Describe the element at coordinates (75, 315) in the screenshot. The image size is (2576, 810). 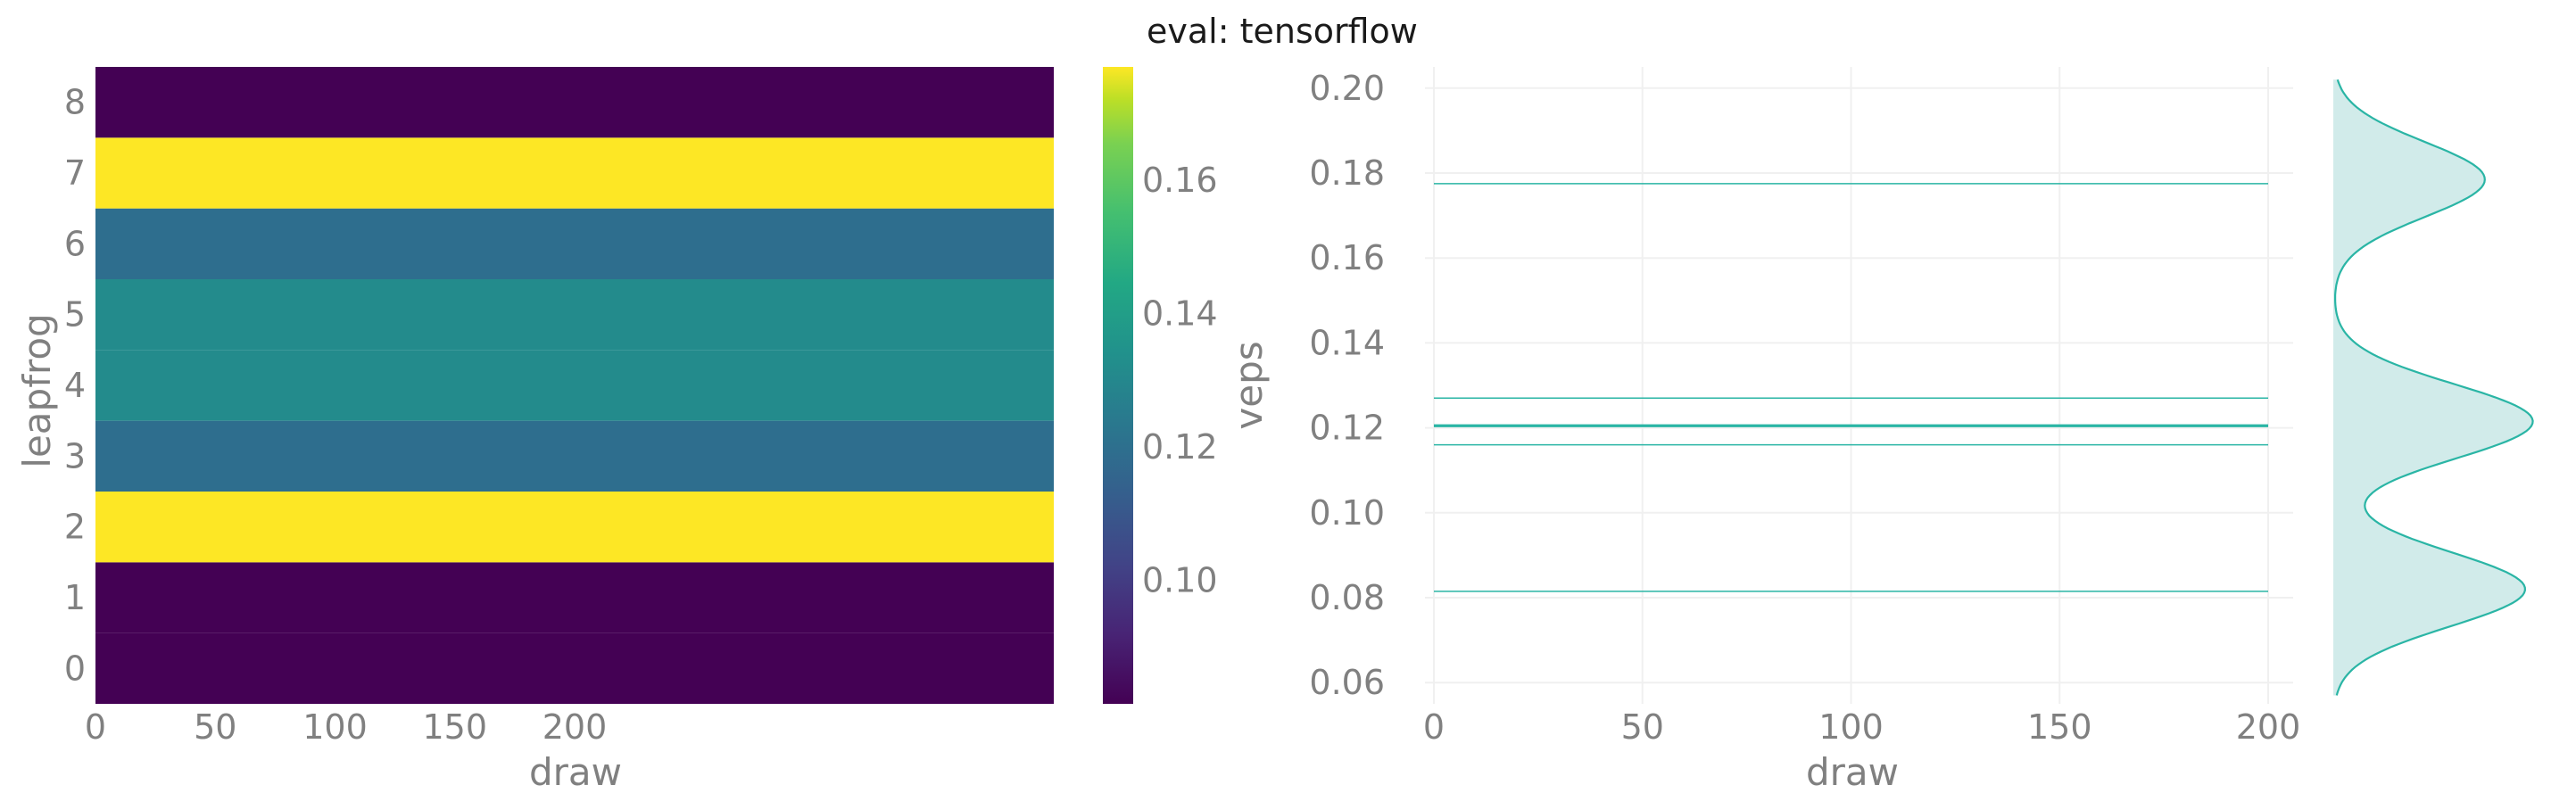
I see `heatmap-y-tick: 5` at that location.